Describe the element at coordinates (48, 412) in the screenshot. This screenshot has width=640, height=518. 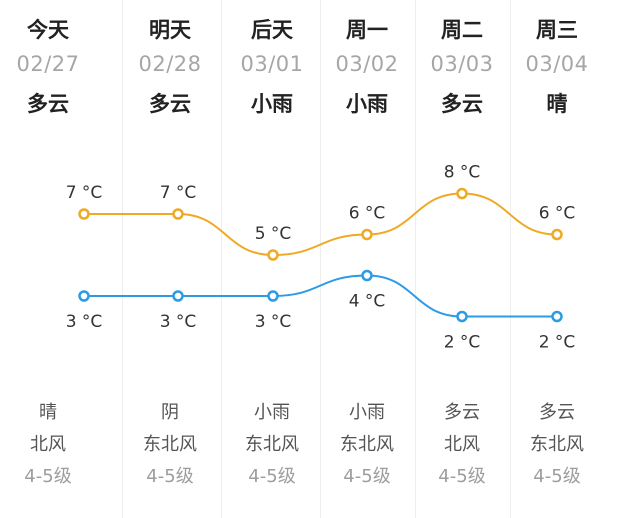
I see `night-weather: 晴` at that location.